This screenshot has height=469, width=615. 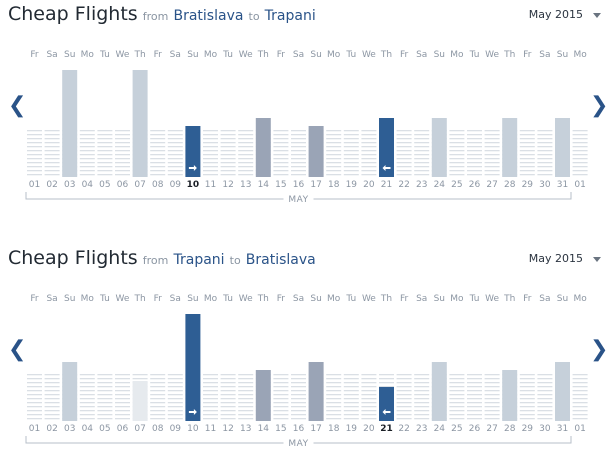 I want to click on month-dropdown: May 2015, so click(x=565, y=14).